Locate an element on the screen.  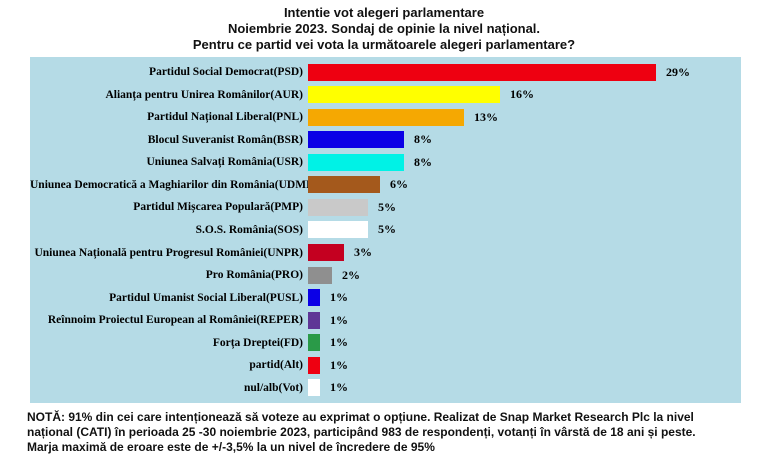
bar-track: 13% is located at coordinates (403, 117).